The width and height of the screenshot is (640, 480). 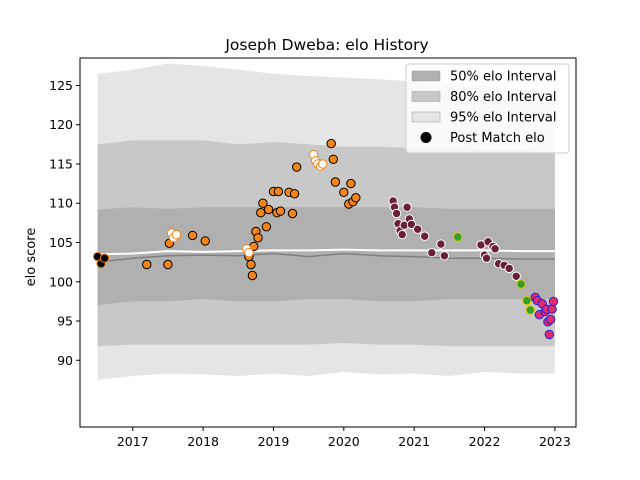 What do you see at coordinates (503, 118) in the screenshot?
I see `legend-label: 95% elo Interval` at bounding box center [503, 118].